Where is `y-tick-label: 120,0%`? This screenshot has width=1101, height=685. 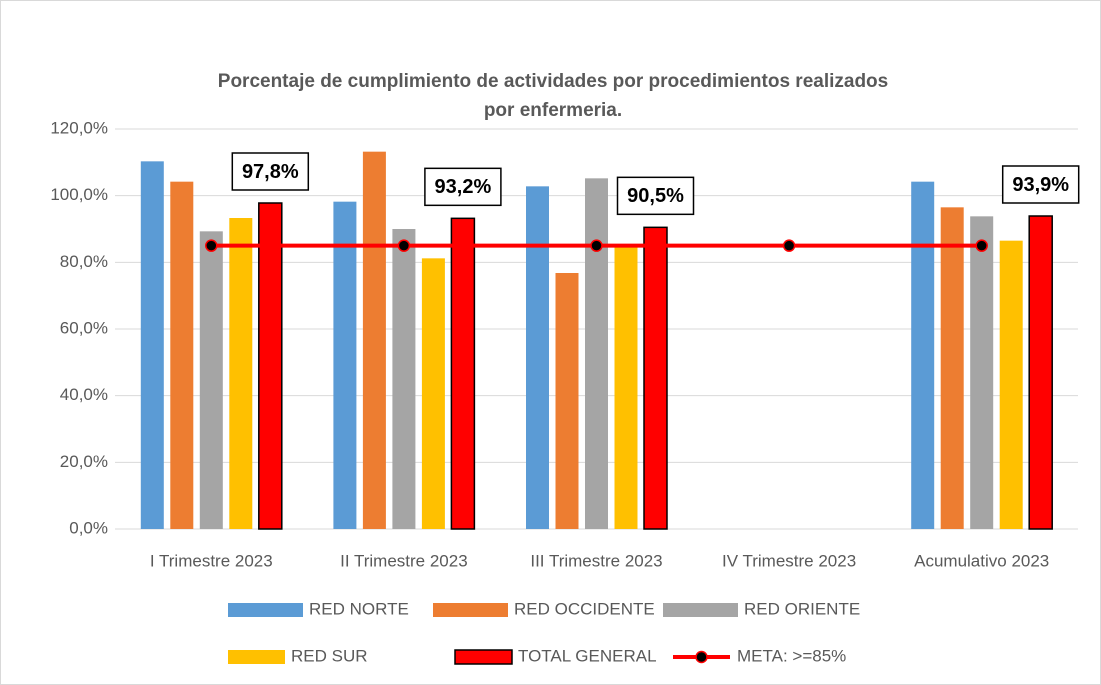 y-tick-label: 120,0% is located at coordinates (79, 127).